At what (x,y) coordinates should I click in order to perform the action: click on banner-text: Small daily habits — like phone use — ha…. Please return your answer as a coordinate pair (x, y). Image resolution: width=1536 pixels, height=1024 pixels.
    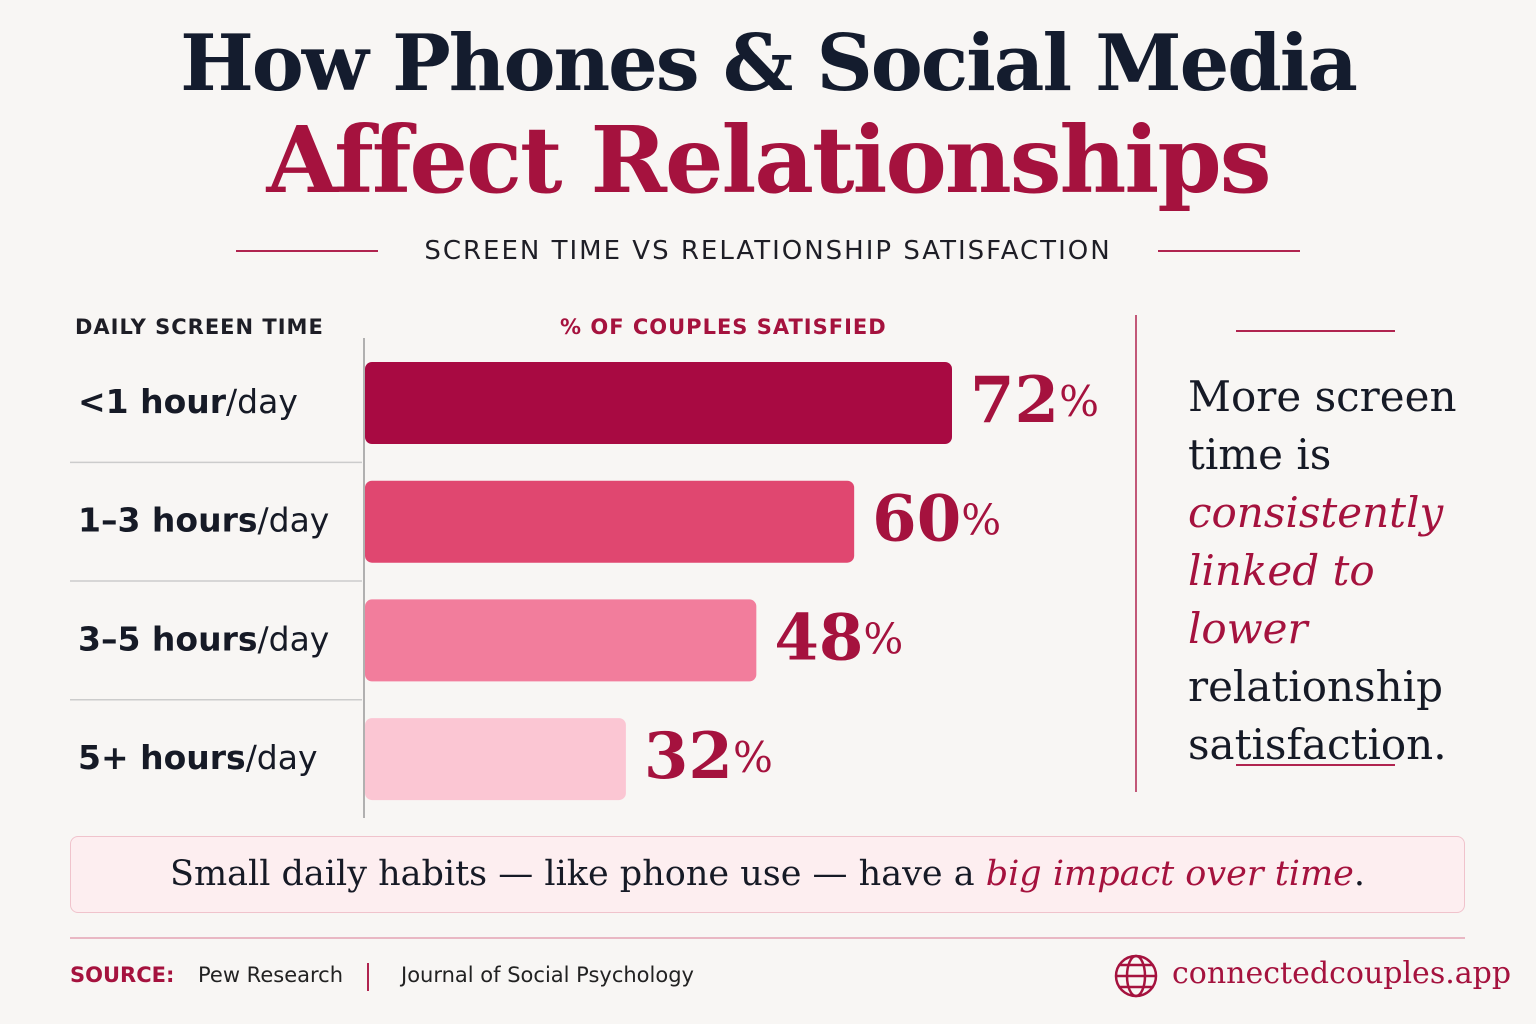
    Looking at the image, I should click on (572, 874).